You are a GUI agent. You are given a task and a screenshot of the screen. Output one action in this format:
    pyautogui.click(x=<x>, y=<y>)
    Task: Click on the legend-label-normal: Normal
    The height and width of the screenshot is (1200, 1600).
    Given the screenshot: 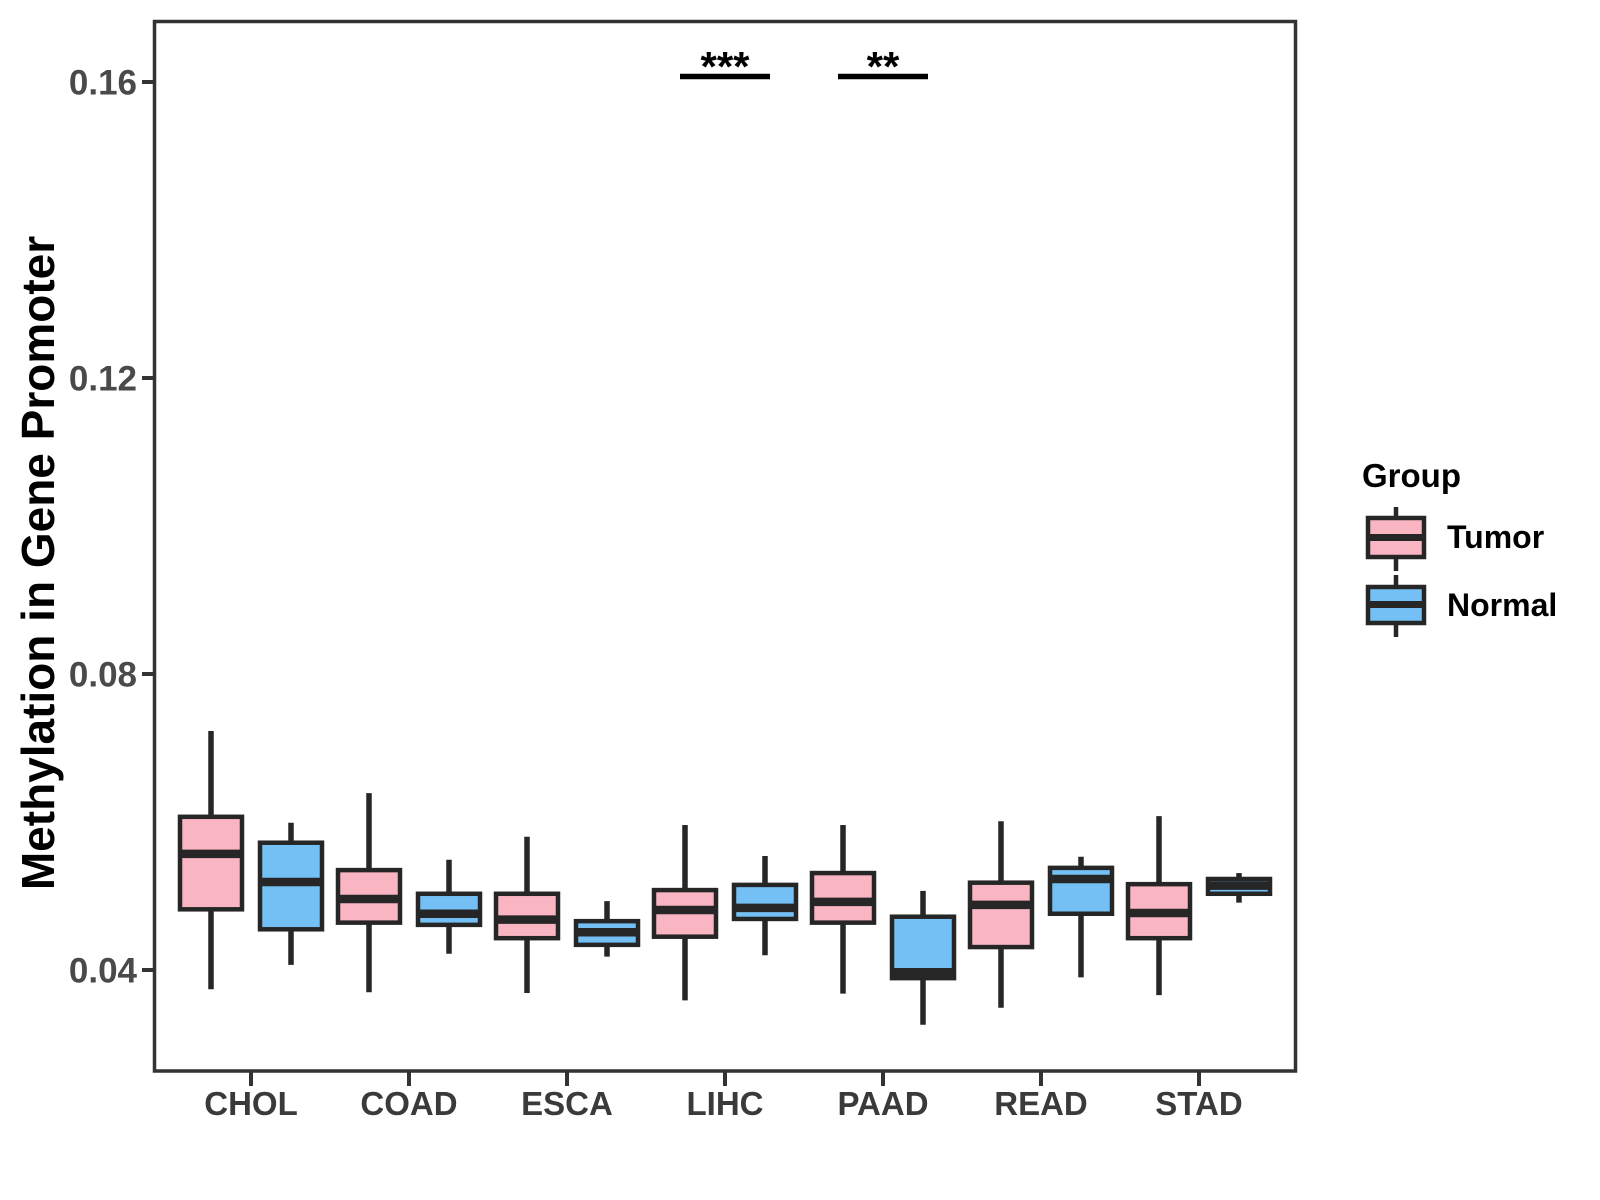 What is the action you would take?
    pyautogui.click(x=1502, y=605)
    